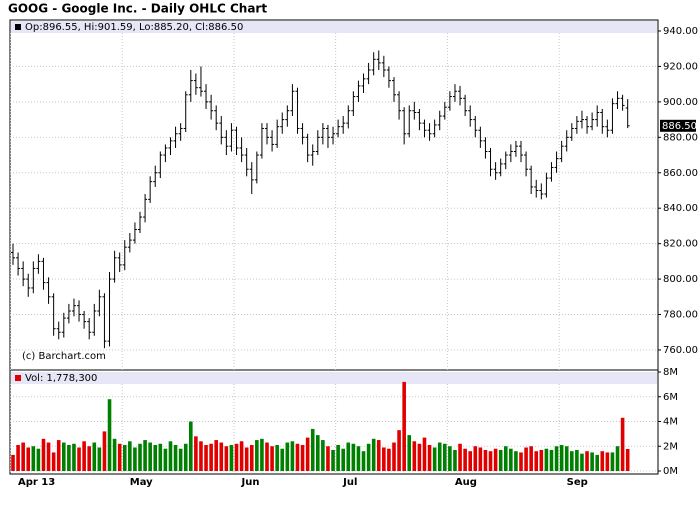  Describe the element at coordinates (680, 173) in the screenshot. I see `y-tick-label: 860.00` at that location.